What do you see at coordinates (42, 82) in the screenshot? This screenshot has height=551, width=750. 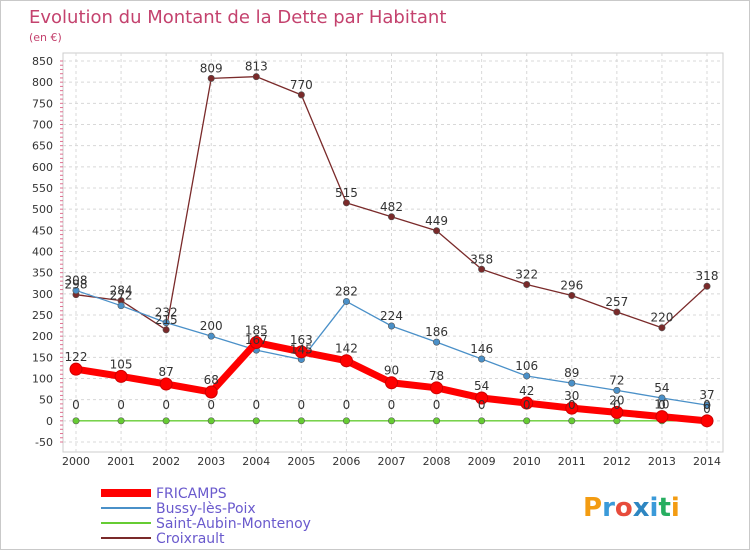 I see `y-tick-label: 800` at bounding box center [42, 82].